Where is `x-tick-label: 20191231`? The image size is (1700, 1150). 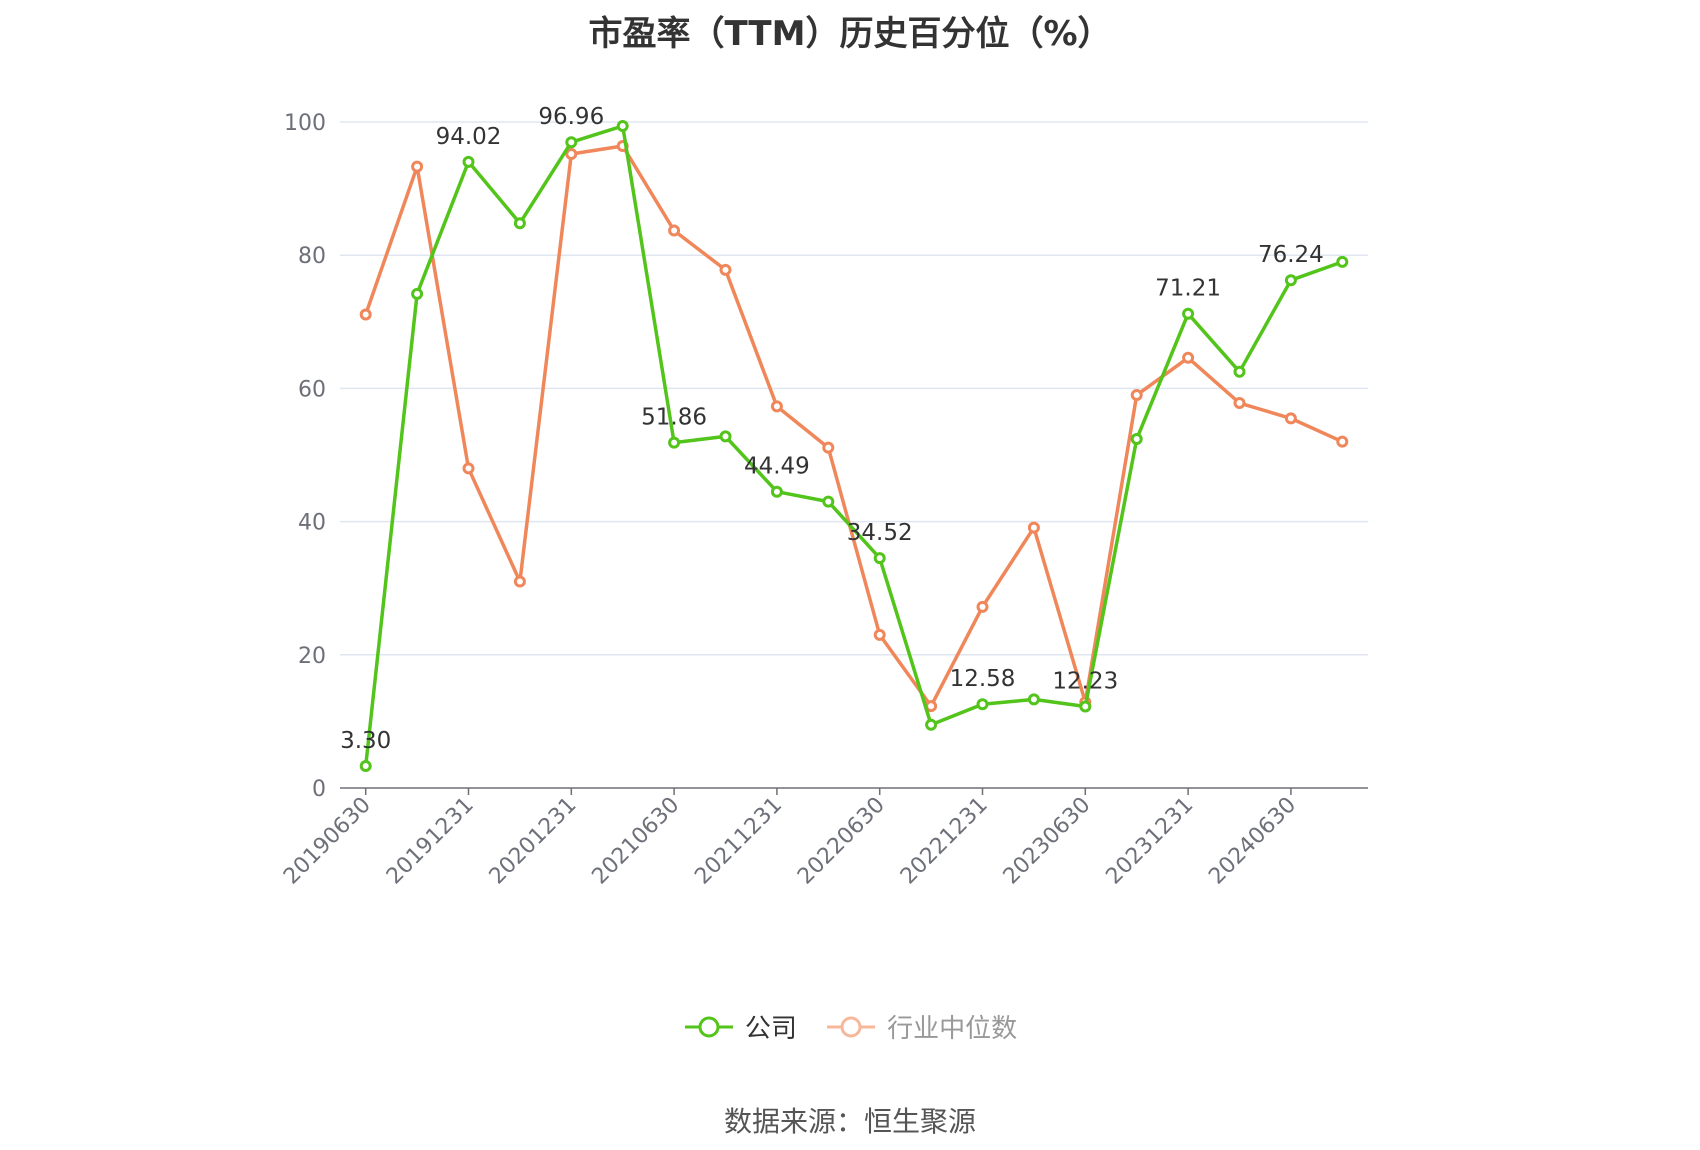
x-tick-label: 20191231 is located at coordinates (430, 841).